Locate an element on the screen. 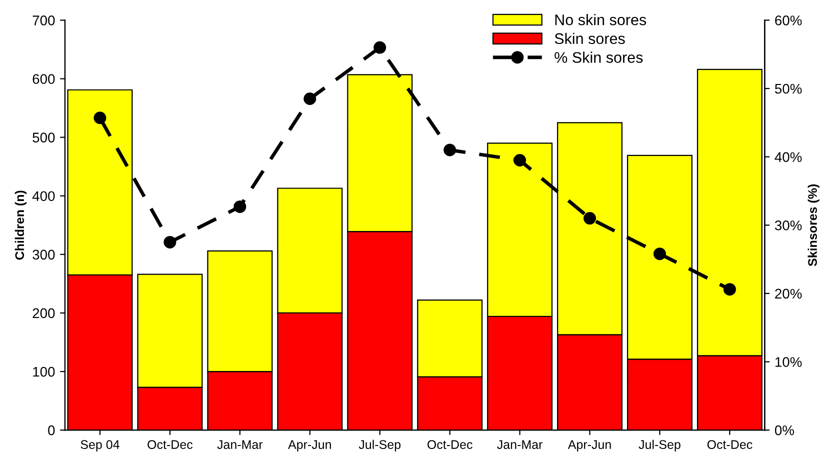 The width and height of the screenshot is (833, 459). y2-tick-label: 50% is located at coordinates (788, 89).